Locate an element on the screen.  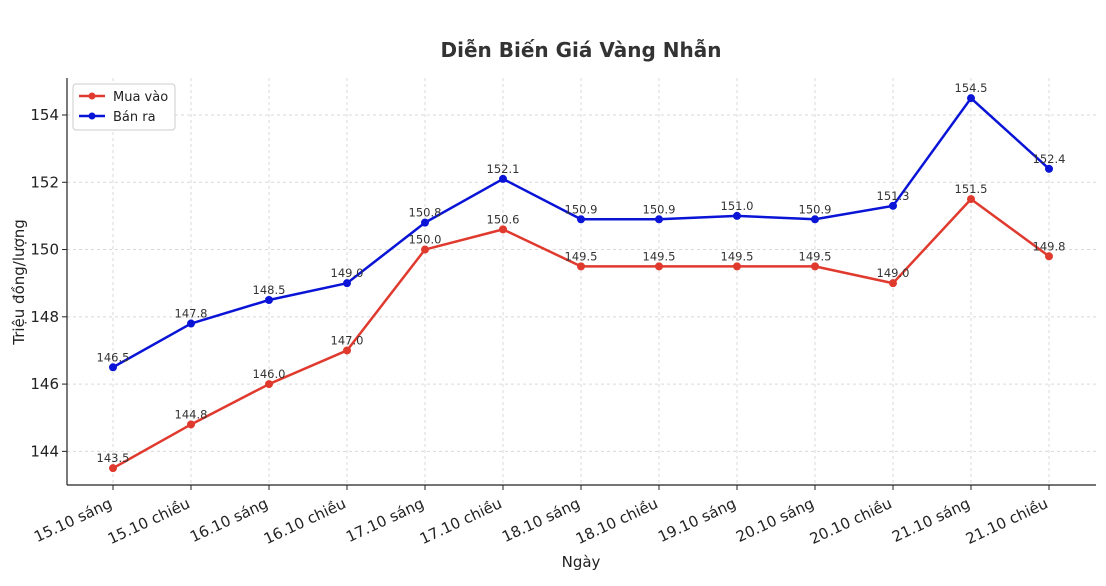
legend-item: Bán ra is located at coordinates (117, 117).